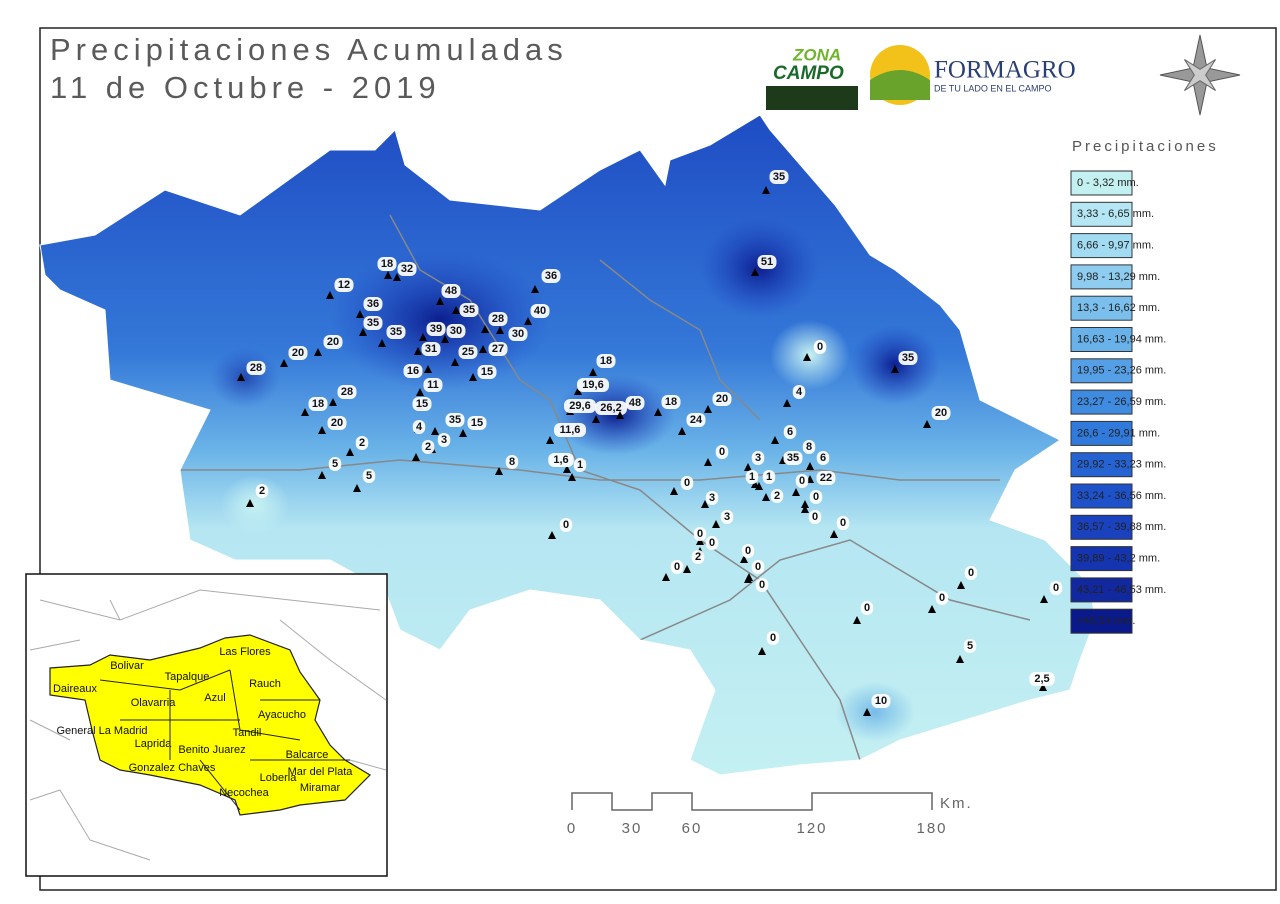 The height and width of the screenshot is (904, 1280). I want to click on station-label: 18, so click(606, 361).